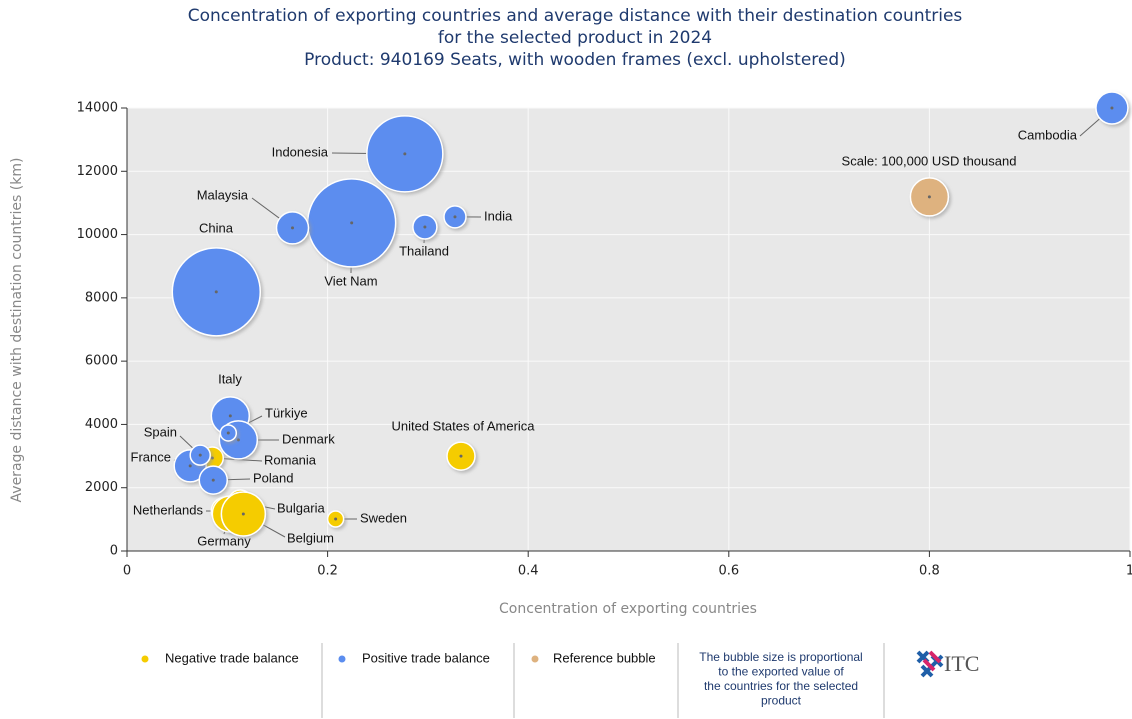 This screenshot has height=719, width=1132. Describe the element at coordinates (930, 664) in the screenshot. I see `logo-icon` at that location.